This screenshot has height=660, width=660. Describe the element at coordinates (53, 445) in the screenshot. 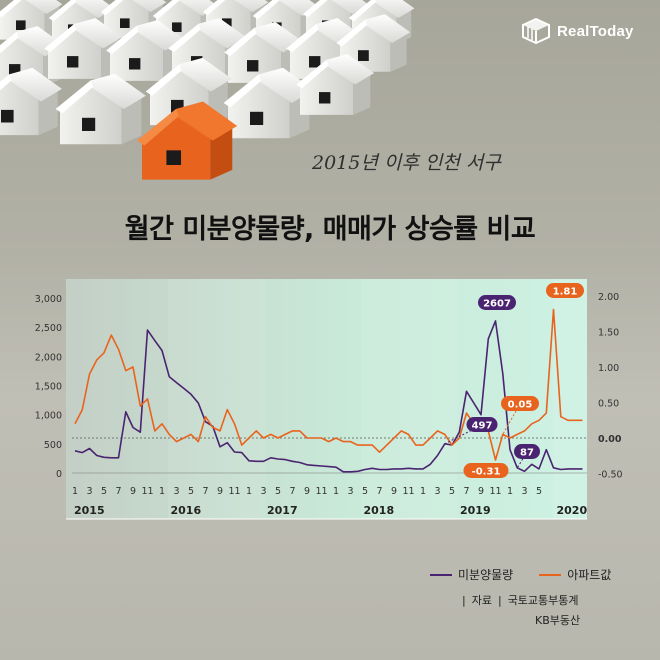

I see `y-left-tick-label: 500` at that location.